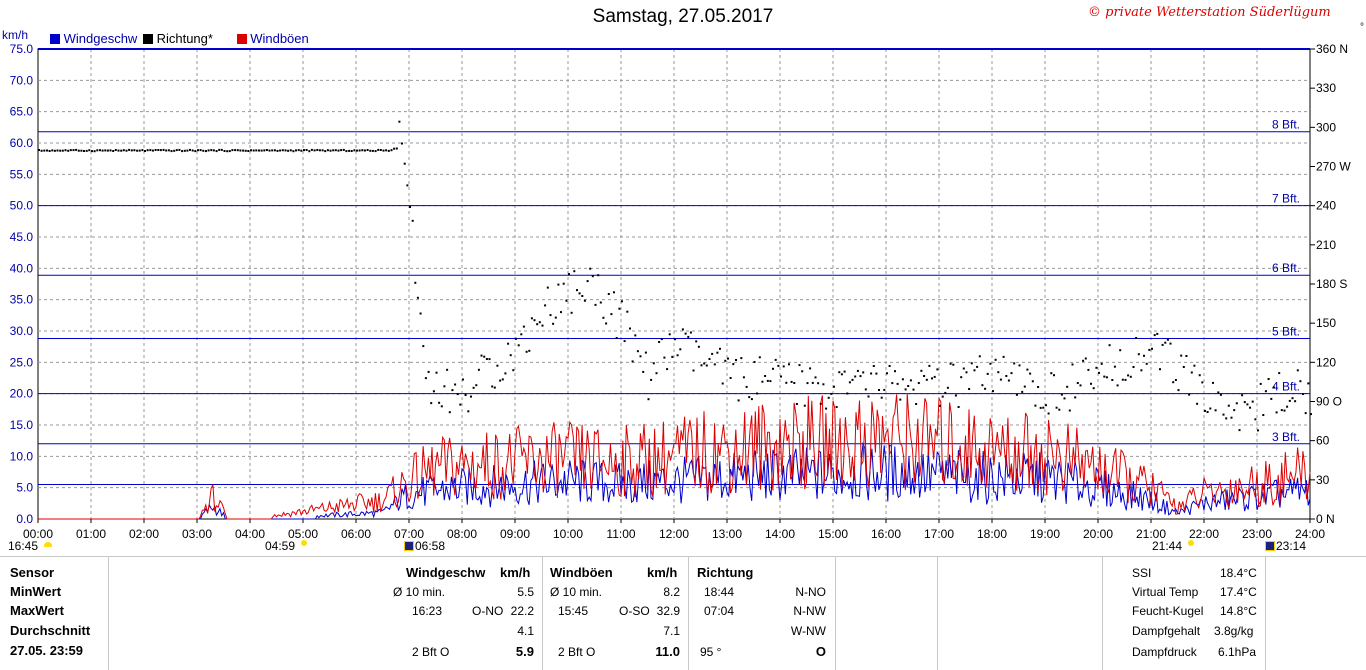 The image size is (1366, 670). I want to click on chart-title: Samstag, 27.05.2017, so click(683, 16).